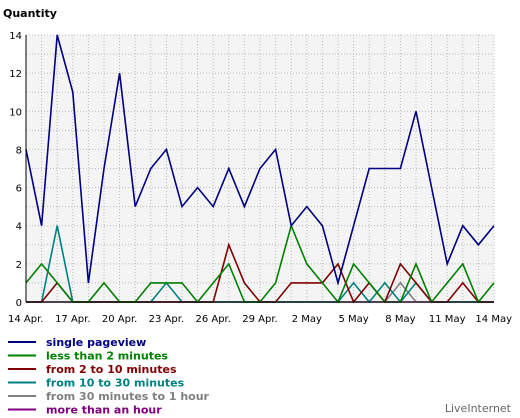 This screenshot has height=418, width=520. What do you see at coordinates (25, 319) in the screenshot?
I see `x-tick-label: 14 Apr.` at bounding box center [25, 319].